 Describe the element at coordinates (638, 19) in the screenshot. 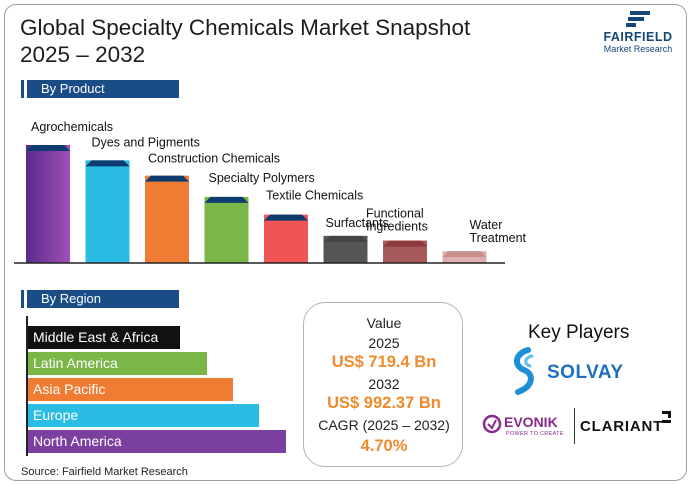

I see `fairfield-logo-mark-icon` at that location.